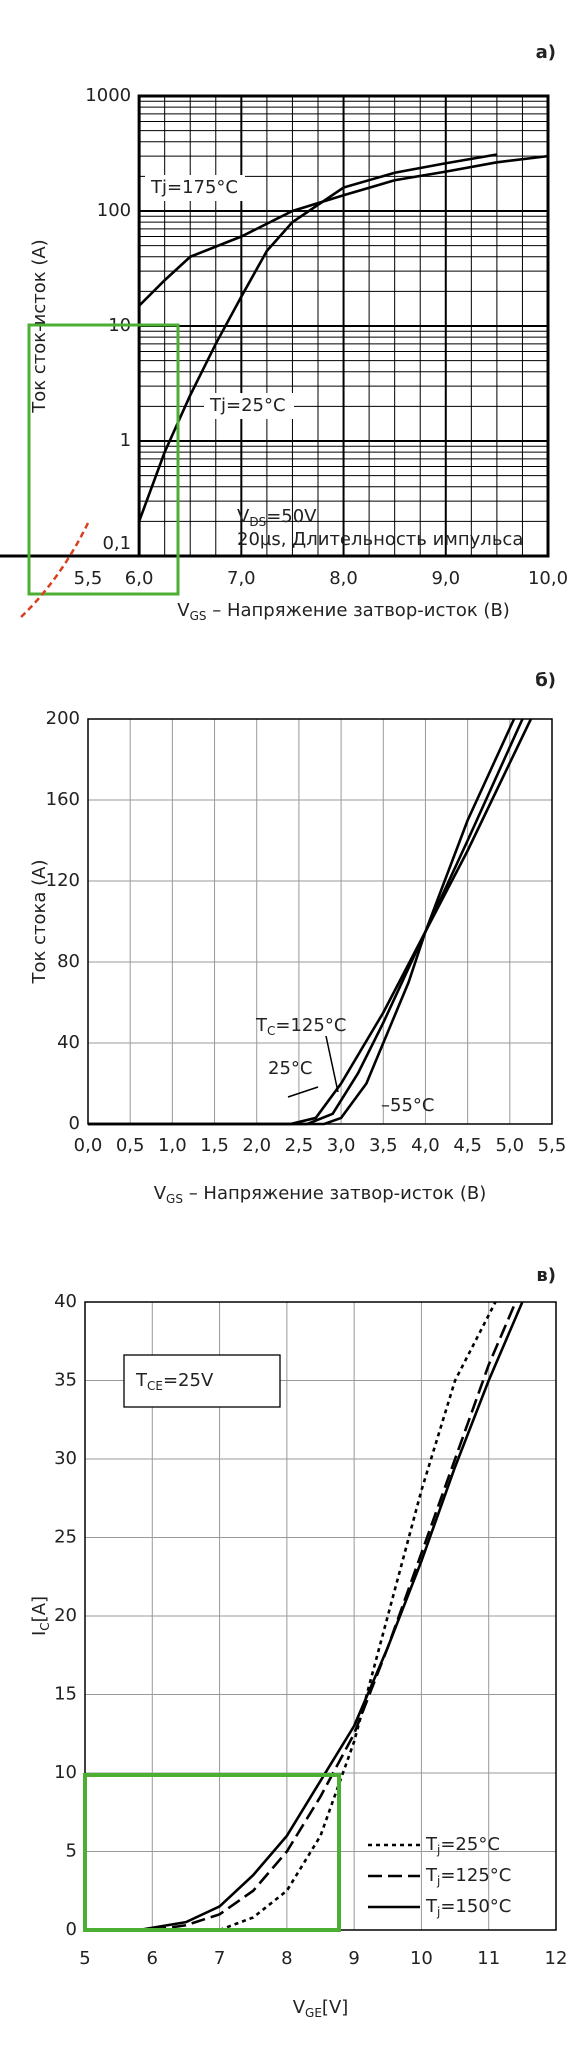  What do you see at coordinates (257, 522) in the screenshot?
I see `annotation-sub: DS` at bounding box center [257, 522].